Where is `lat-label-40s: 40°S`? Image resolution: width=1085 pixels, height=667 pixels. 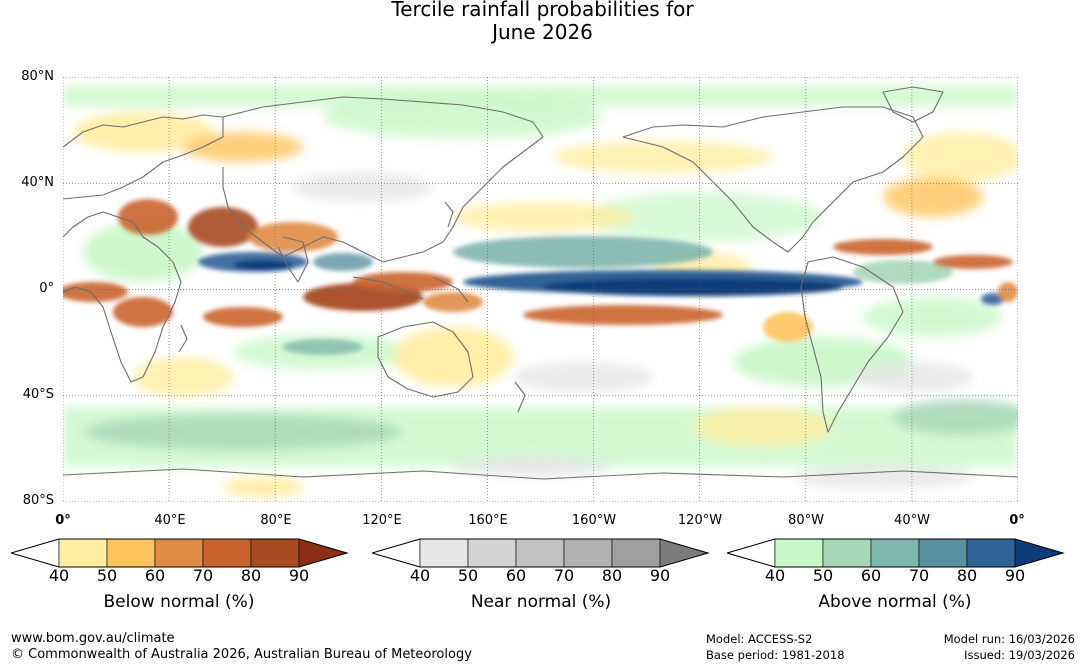 lat-label-40s: 40°S is located at coordinates (38, 394).